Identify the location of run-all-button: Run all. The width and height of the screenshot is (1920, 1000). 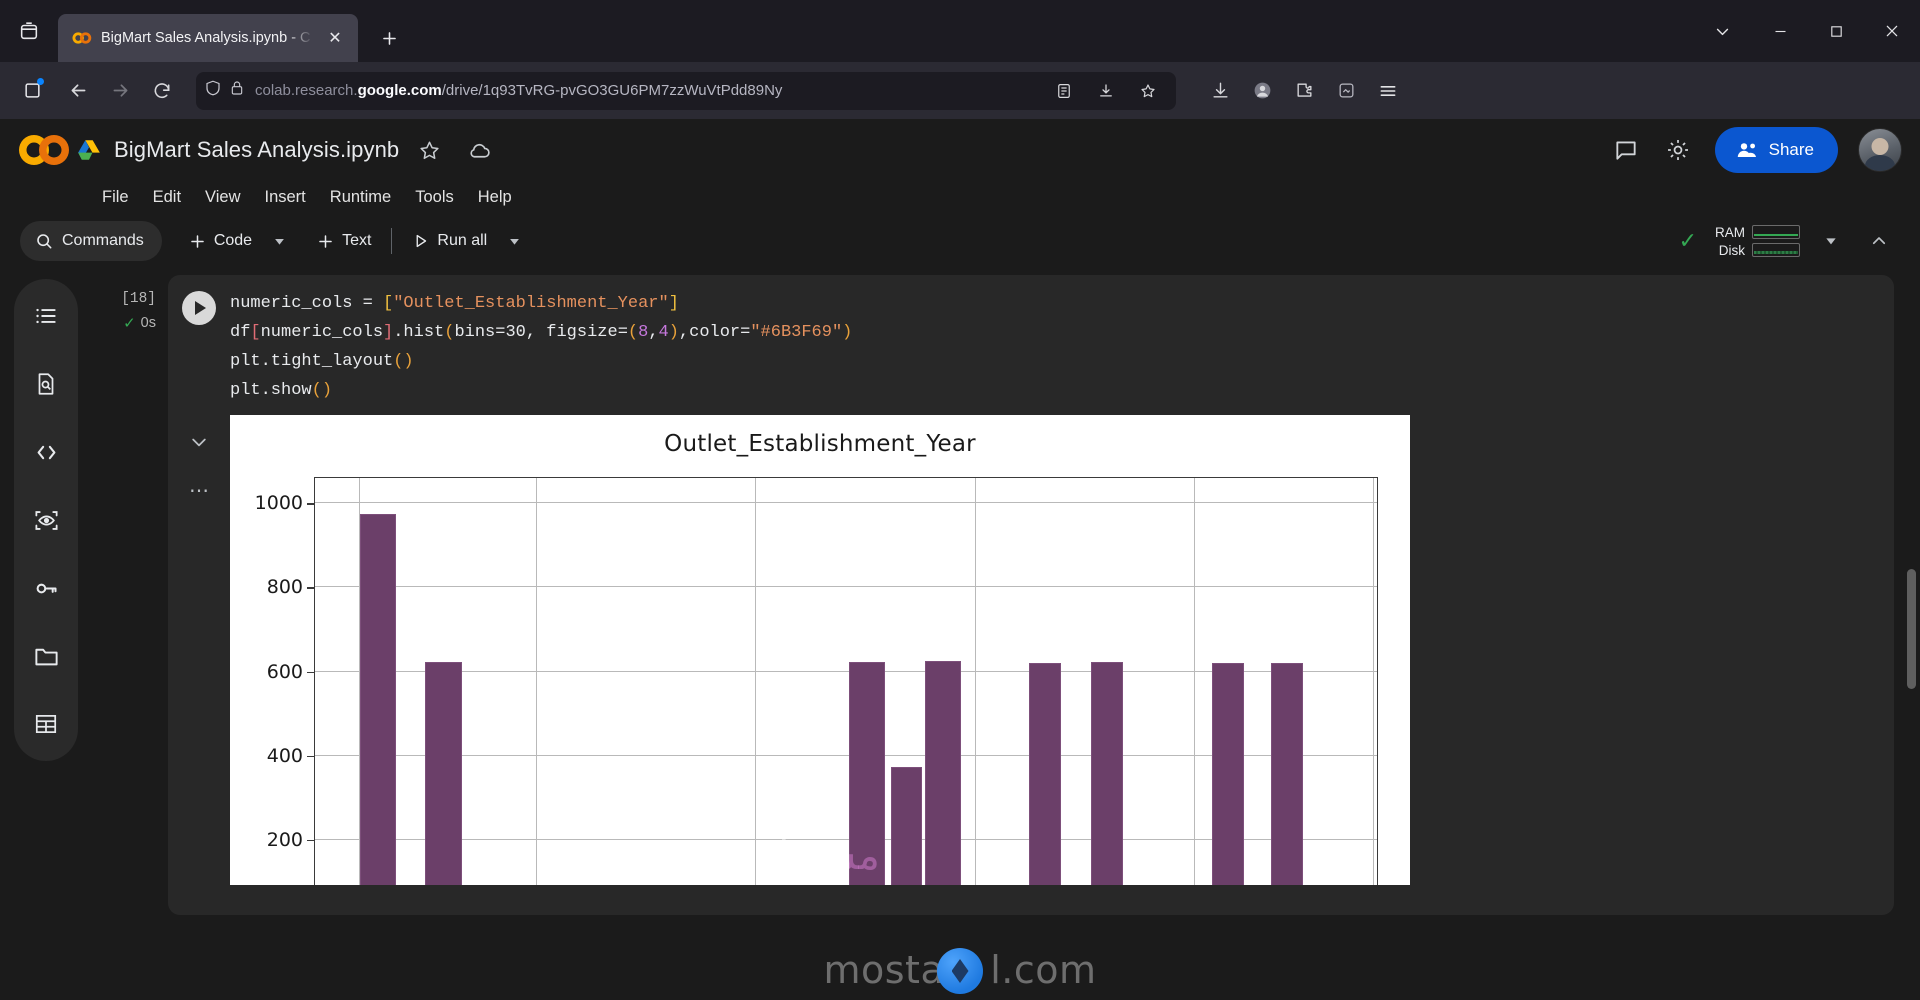
(449, 241).